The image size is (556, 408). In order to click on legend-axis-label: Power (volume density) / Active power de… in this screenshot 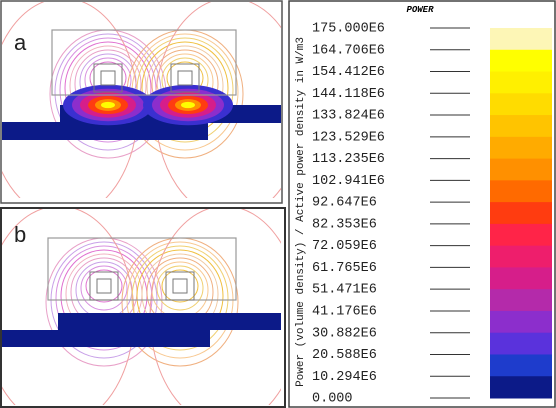, I will do `click(301, 212)`.